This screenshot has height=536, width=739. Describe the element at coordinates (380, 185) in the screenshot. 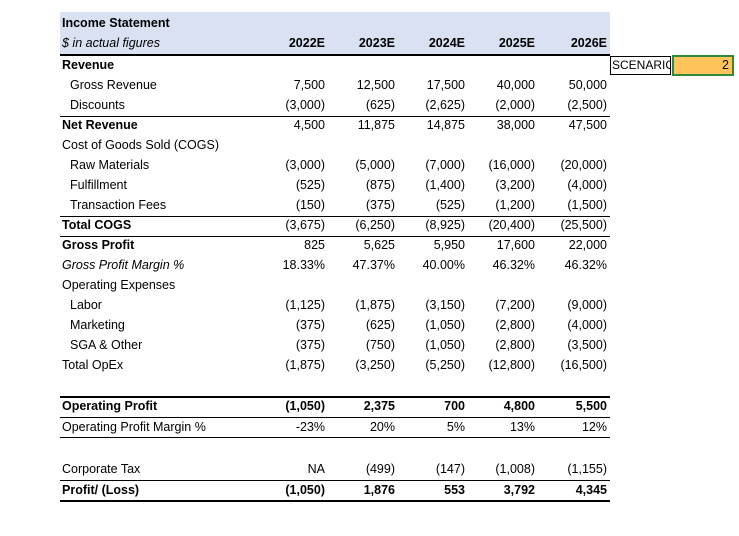

I see `value-cell: (875)` at that location.